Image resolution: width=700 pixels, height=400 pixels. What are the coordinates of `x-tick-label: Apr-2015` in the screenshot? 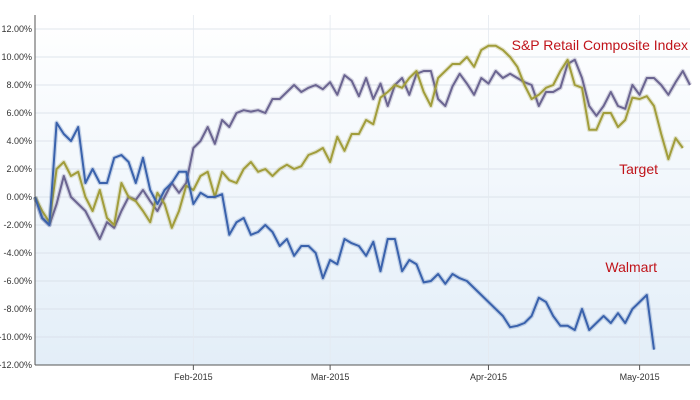 It's located at (488, 377).